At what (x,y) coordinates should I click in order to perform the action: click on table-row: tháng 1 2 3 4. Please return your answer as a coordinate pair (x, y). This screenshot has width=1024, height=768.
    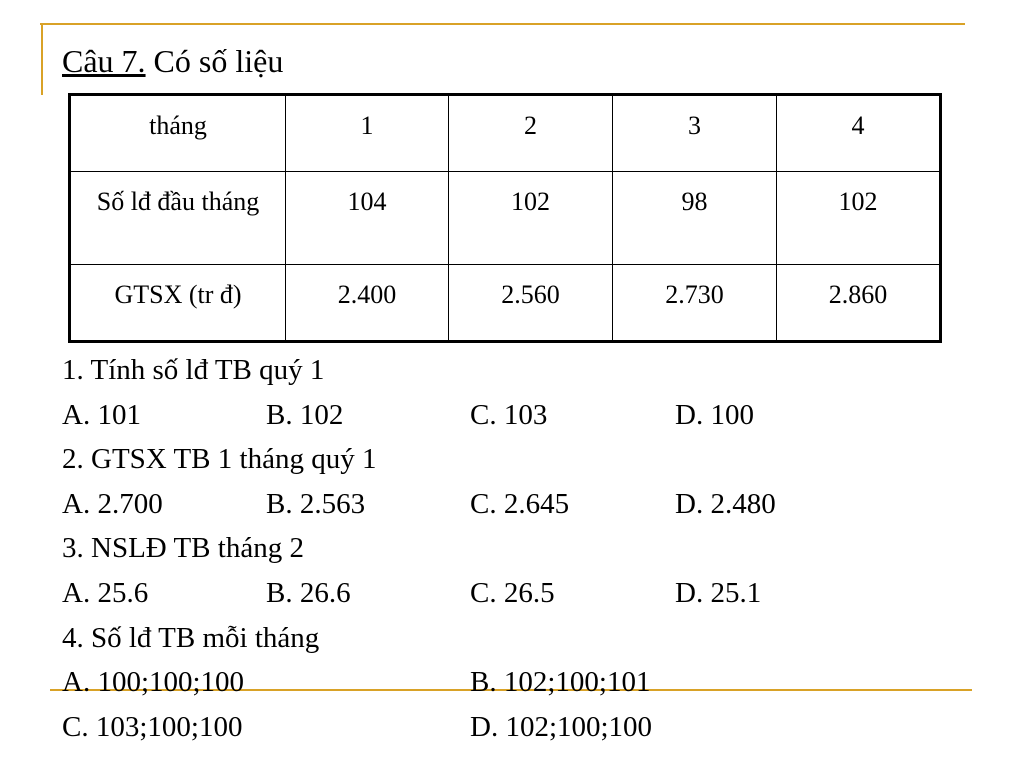
    Looking at the image, I should click on (505, 133).